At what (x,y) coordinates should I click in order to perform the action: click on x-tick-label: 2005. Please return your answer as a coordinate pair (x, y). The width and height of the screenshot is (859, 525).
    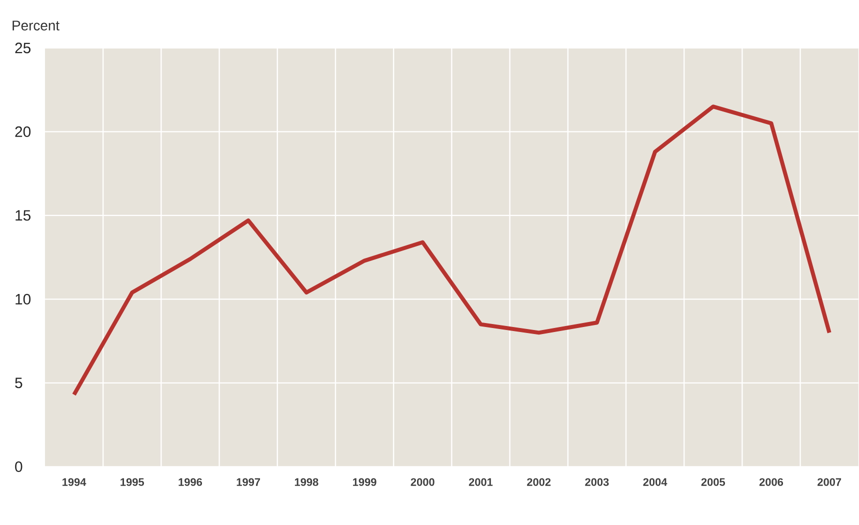
    Looking at the image, I should click on (713, 482).